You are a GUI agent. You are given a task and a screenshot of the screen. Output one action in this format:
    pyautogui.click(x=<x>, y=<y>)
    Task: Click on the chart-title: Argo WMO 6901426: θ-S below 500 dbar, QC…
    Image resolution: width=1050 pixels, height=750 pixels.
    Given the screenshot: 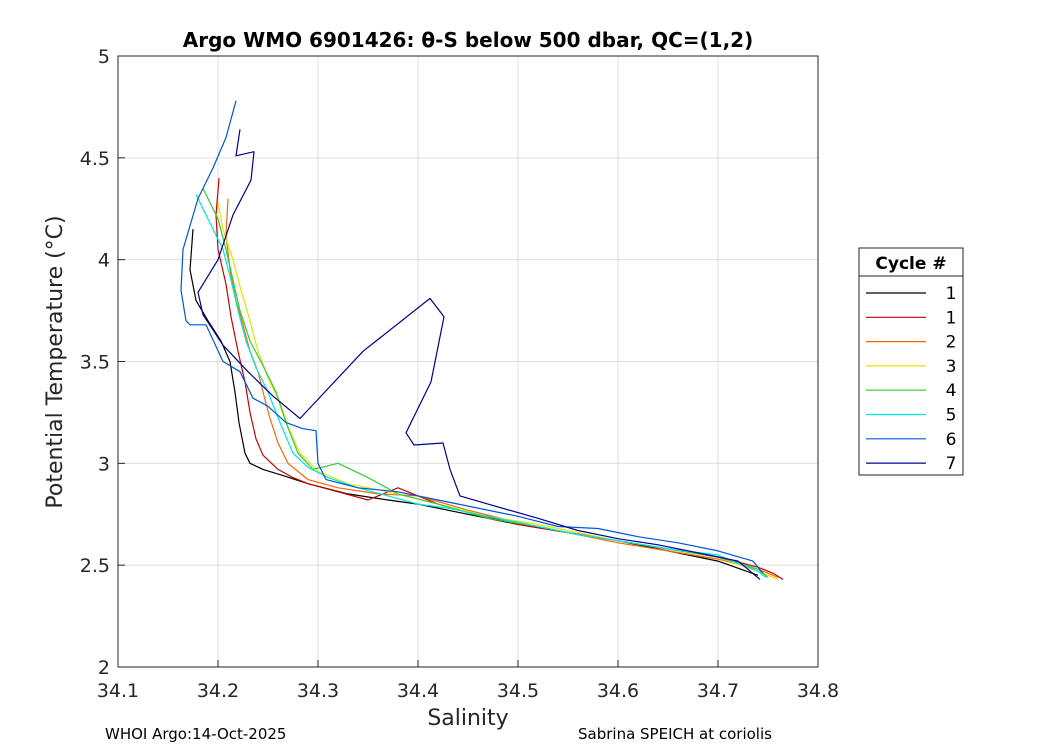 What is the action you would take?
    pyautogui.click(x=468, y=40)
    